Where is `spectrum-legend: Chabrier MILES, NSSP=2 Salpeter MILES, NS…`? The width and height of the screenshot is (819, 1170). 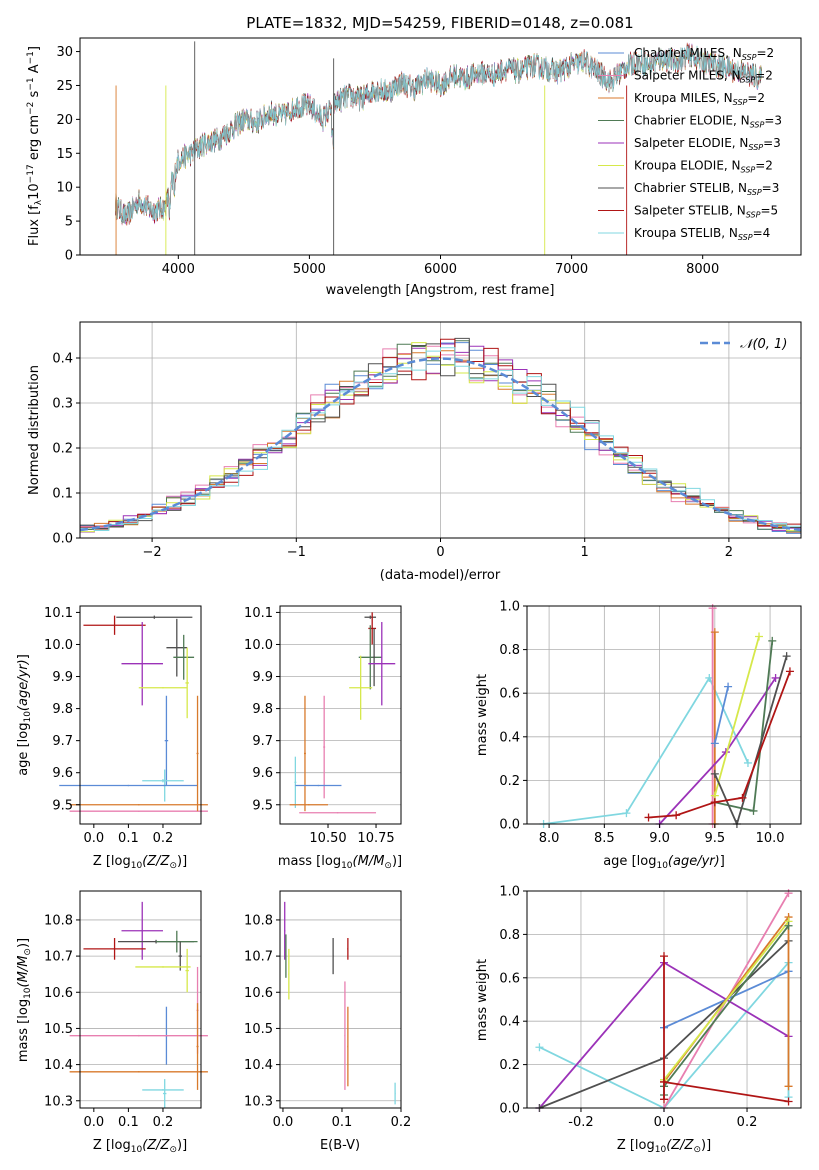 spectrum-legend: Chabrier MILES, NSSP=2 Salpeter MILES, NS… is located at coordinates (690, 144).